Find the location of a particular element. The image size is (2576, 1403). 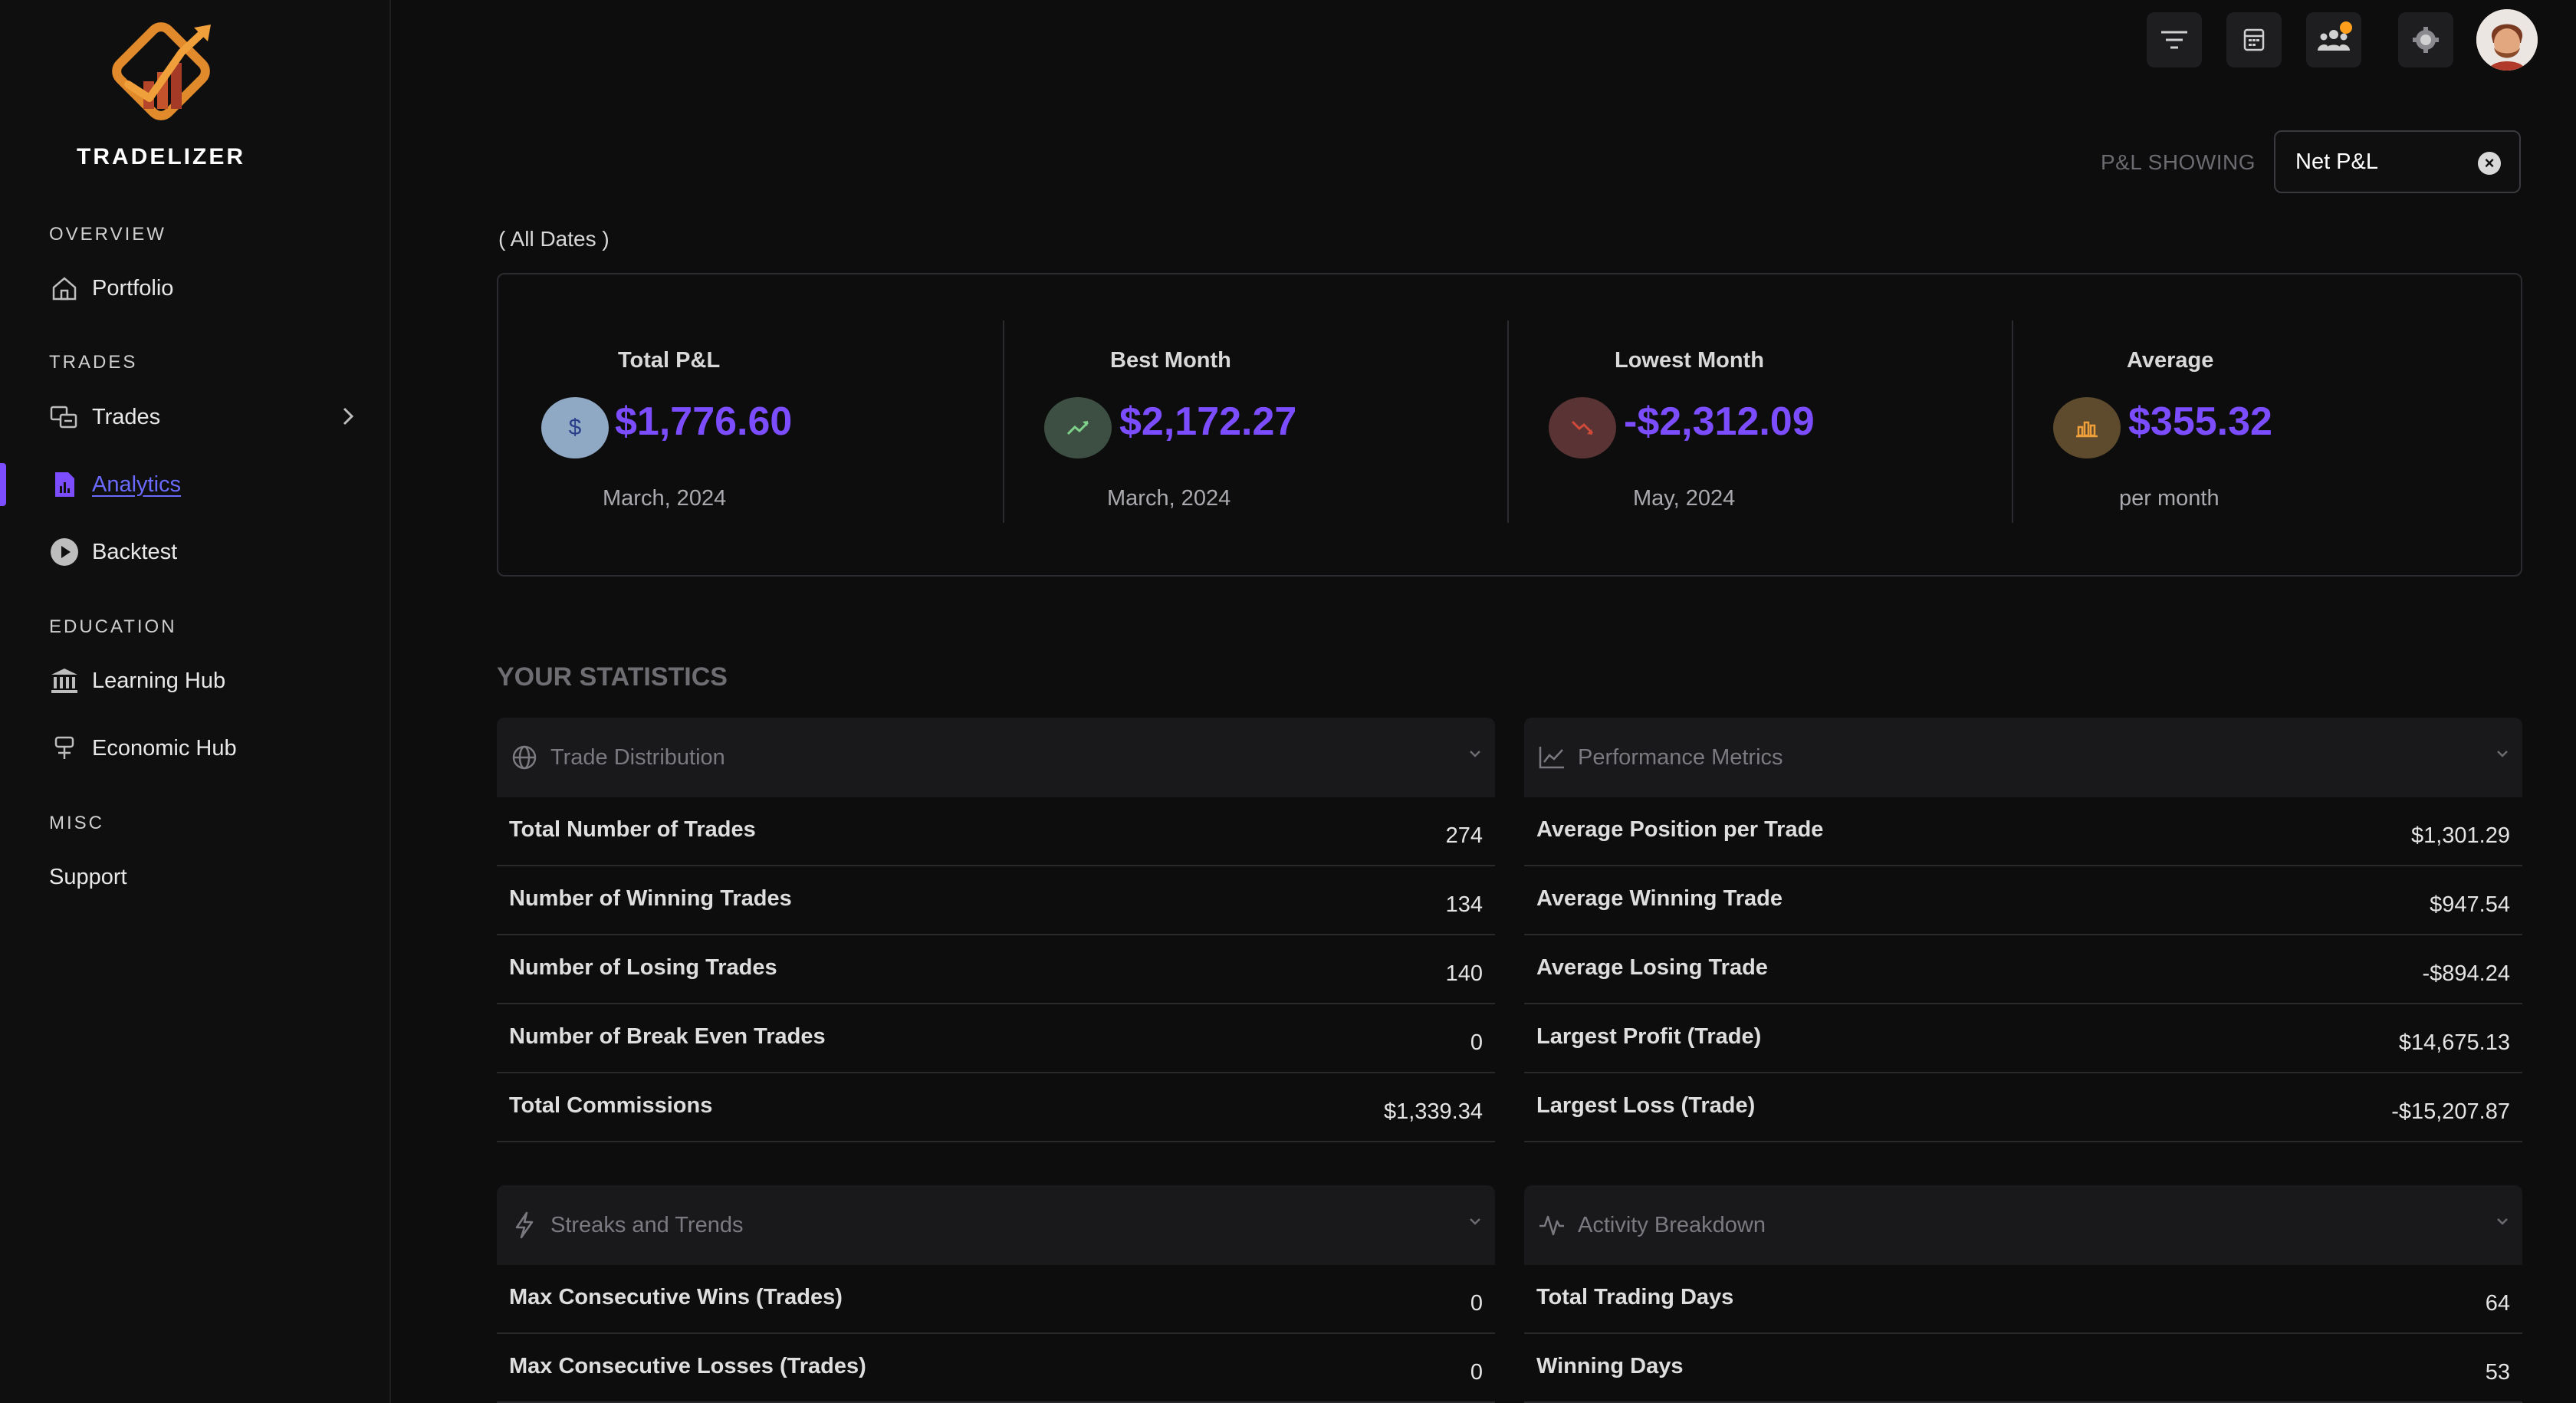

date-range: ( All Dates ) is located at coordinates (554, 239).